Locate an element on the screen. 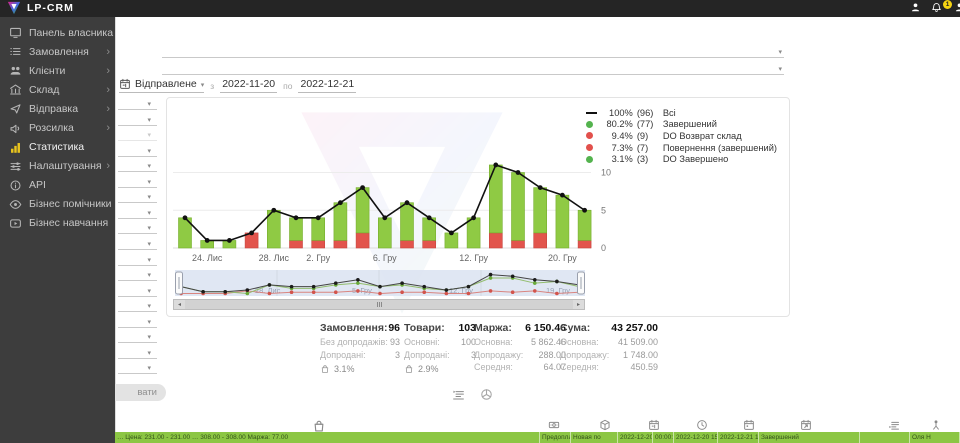 This screenshot has width=960, height=443. stat-row: Без допродажів: 93 is located at coordinates (360, 342).